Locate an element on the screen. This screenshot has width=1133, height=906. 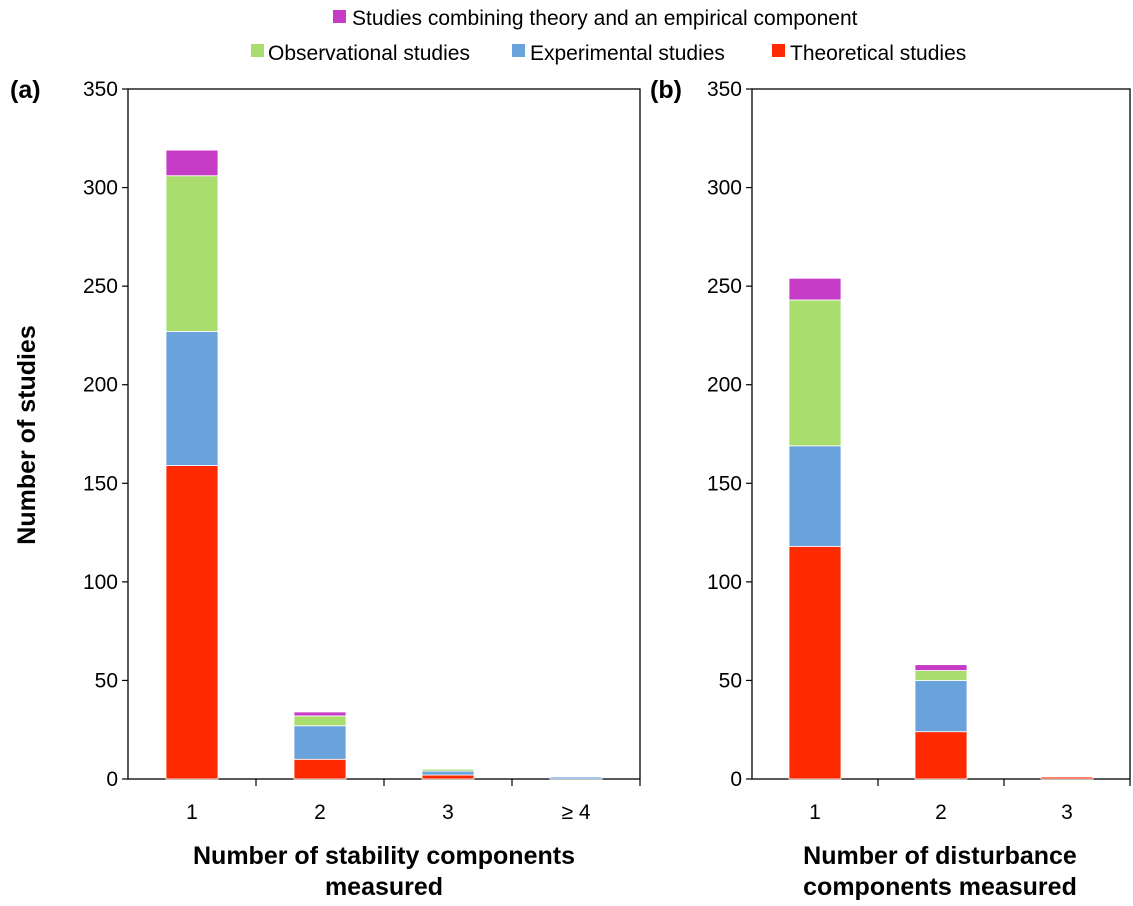
panel-a-y-tick-label: 50 is located at coordinates (106, 680).